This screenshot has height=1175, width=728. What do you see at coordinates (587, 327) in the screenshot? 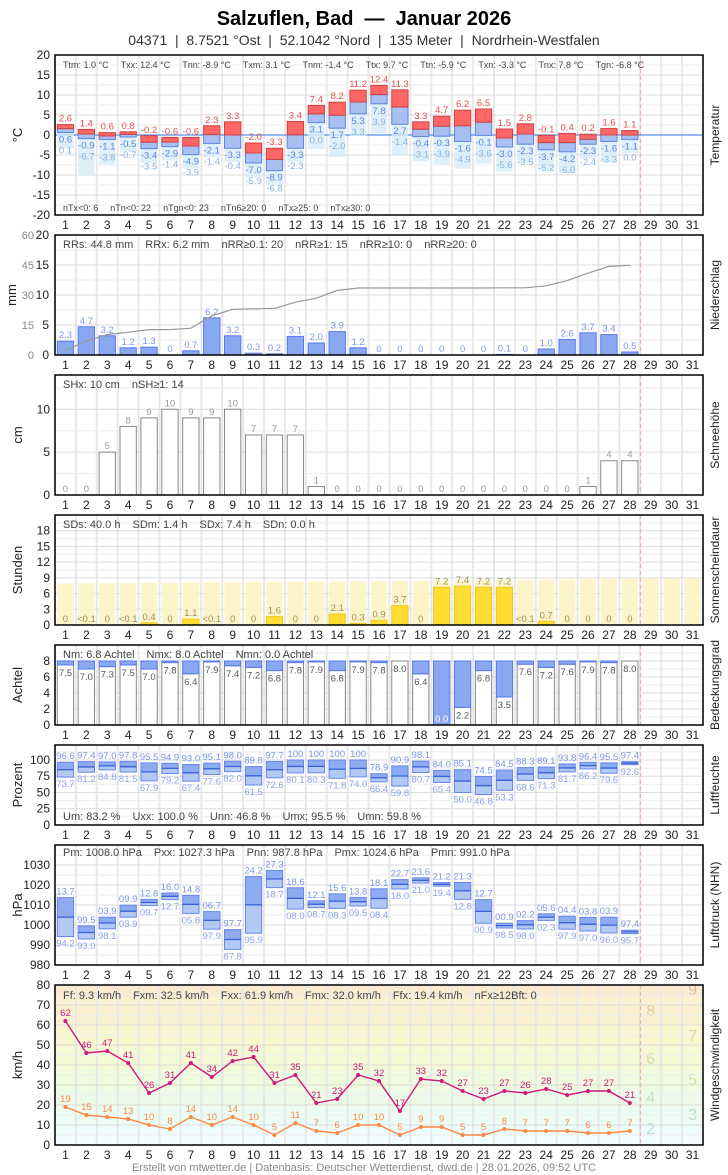
I see `precip-label: 3.7` at bounding box center [587, 327].